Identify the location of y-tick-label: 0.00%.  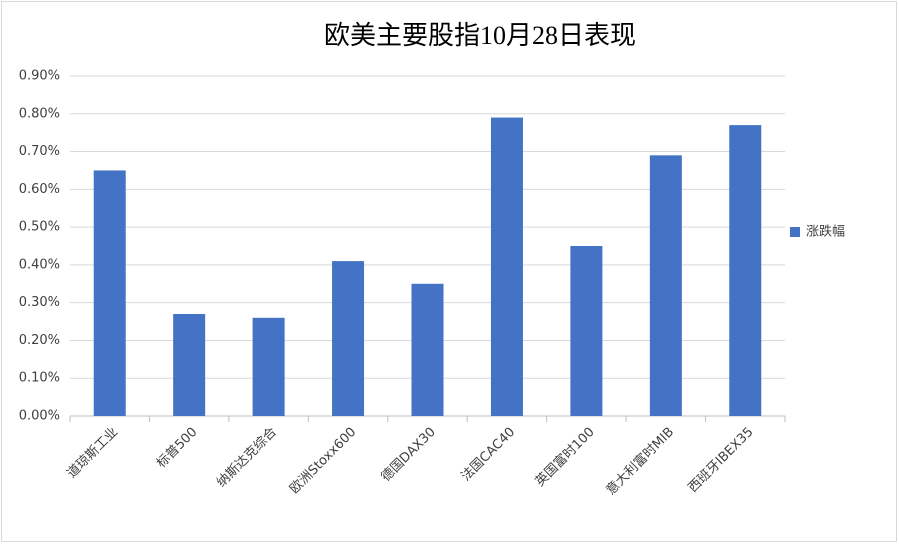
(39, 416).